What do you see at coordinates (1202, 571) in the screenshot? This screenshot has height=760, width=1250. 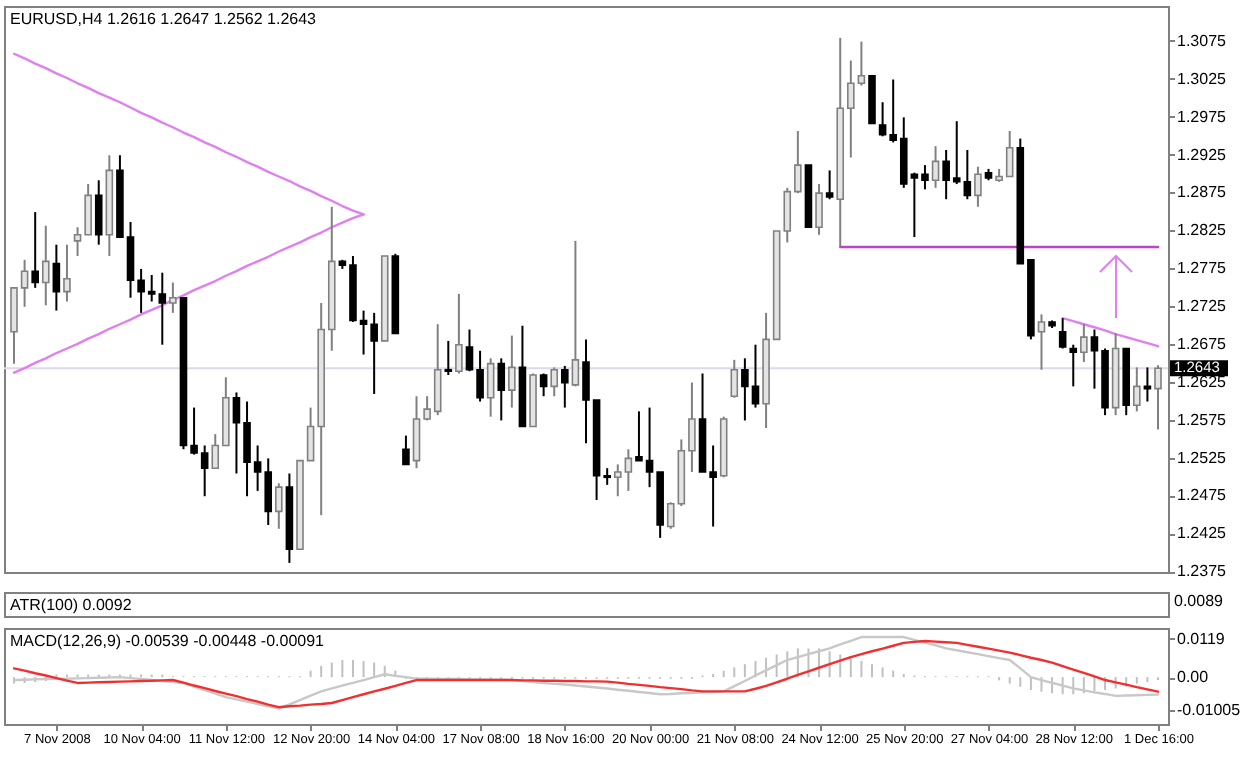 I see `y-tick-label: 1.2375` at bounding box center [1202, 571].